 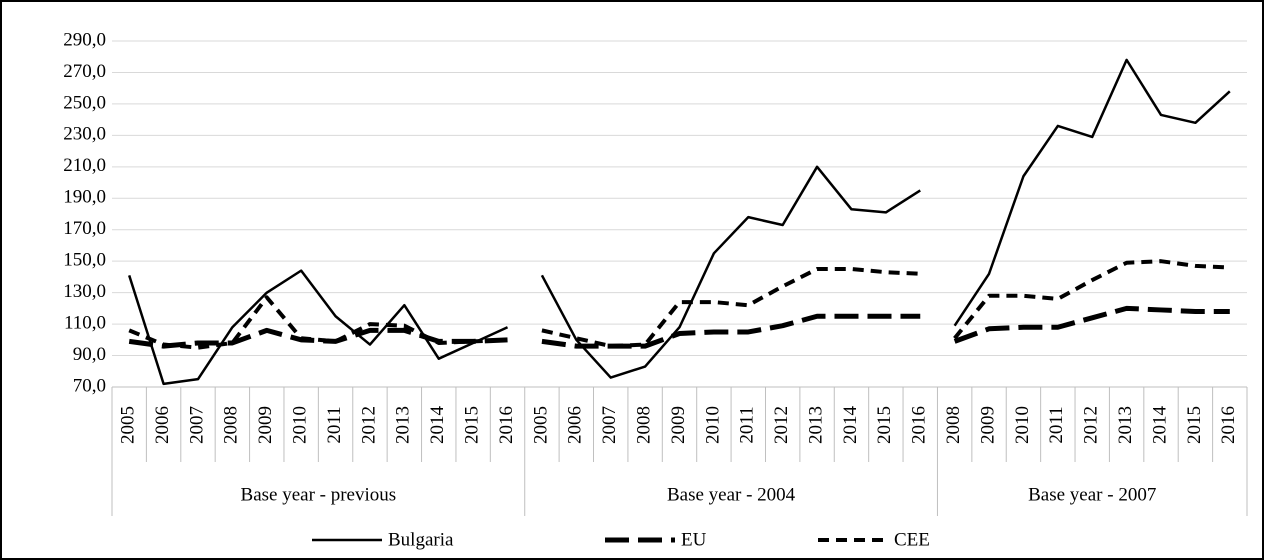 What do you see at coordinates (85, 322) in the screenshot?
I see `y-tick-label: 110,0` at bounding box center [85, 322].